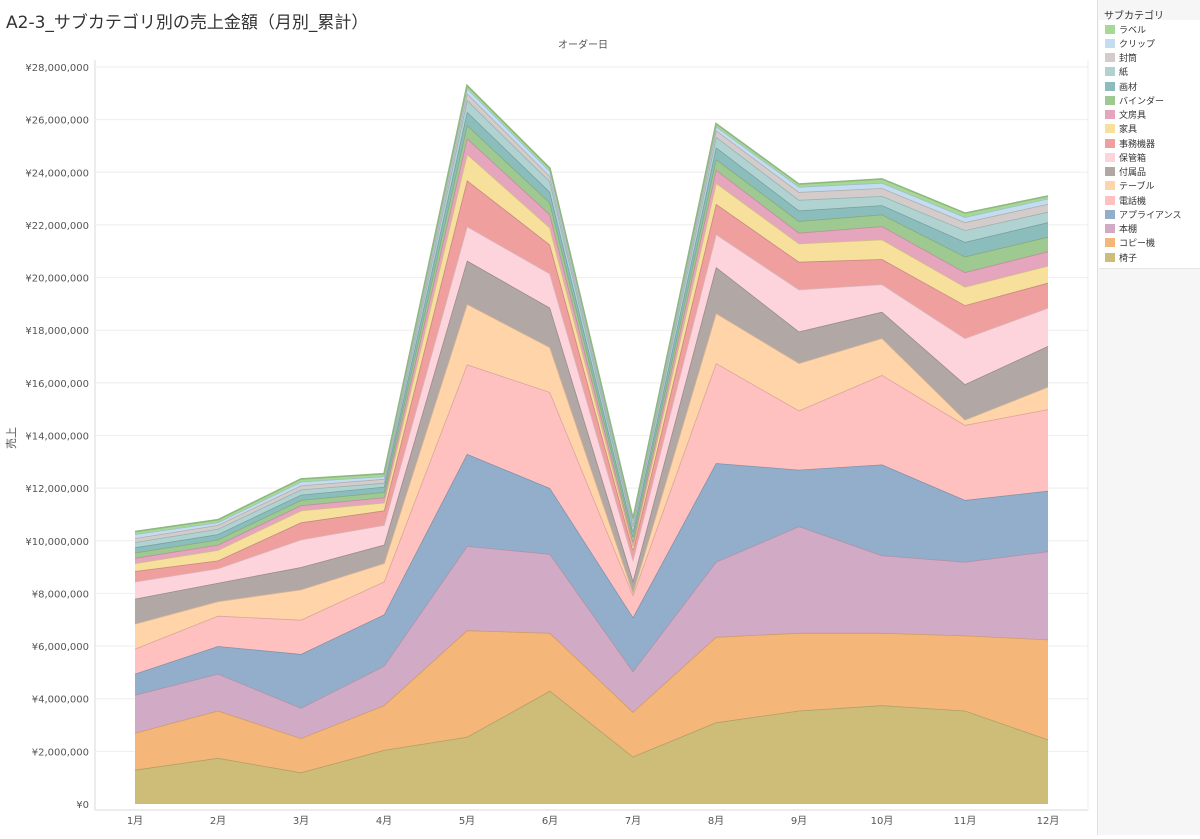 This screenshot has width=1200, height=839. Describe the element at coordinates (1149, 86) in the screenshot. I see `legend-item: 画材` at that location.